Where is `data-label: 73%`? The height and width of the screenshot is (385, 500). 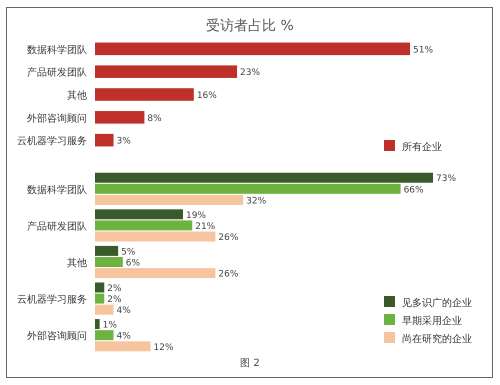 data-label: 73% is located at coordinates (446, 179).